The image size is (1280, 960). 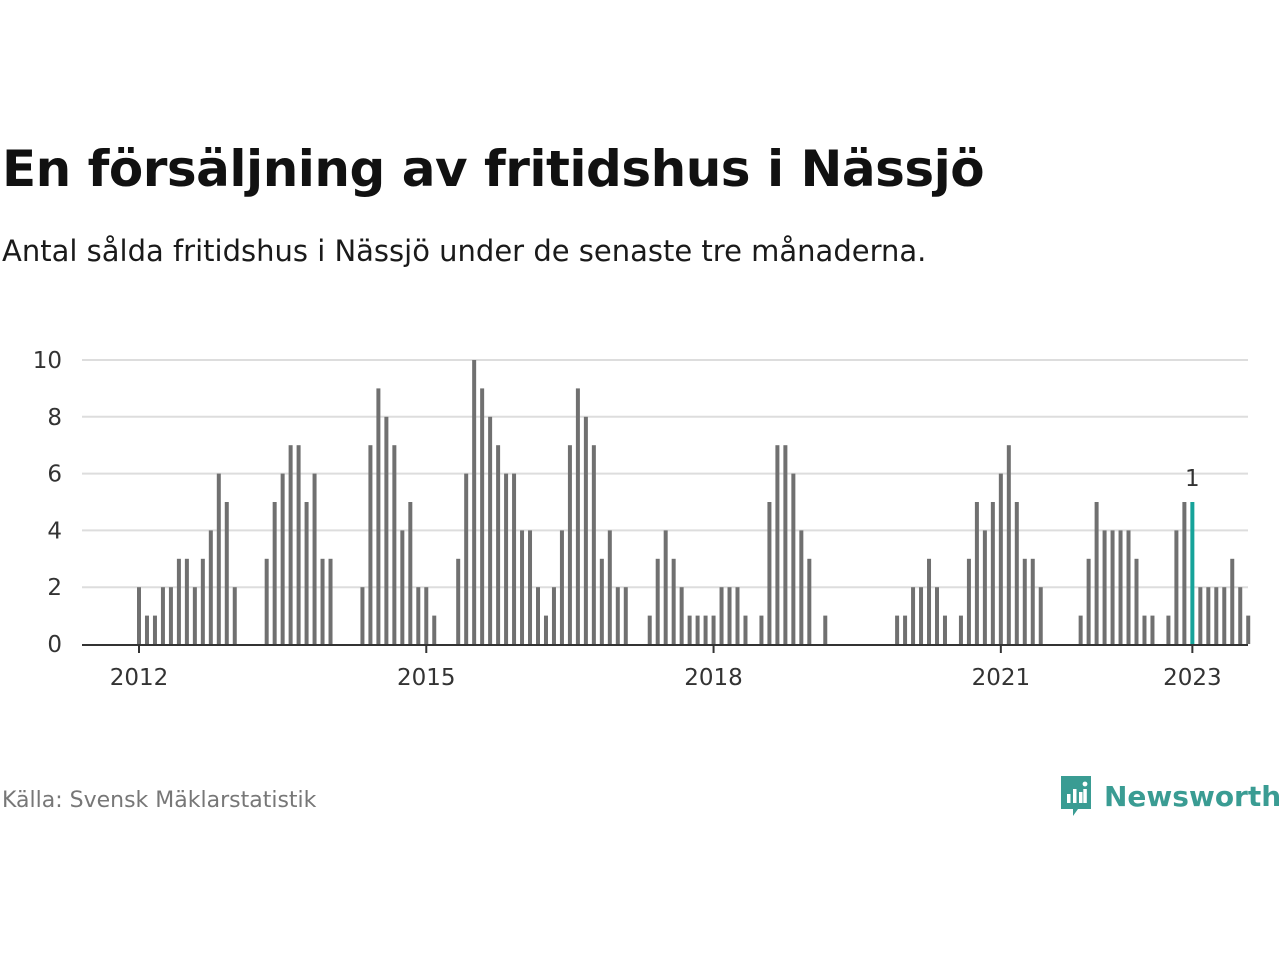 What do you see at coordinates (159, 800) in the screenshot?
I see `source-note: Källa: Svensk Mäklarstatistik` at bounding box center [159, 800].